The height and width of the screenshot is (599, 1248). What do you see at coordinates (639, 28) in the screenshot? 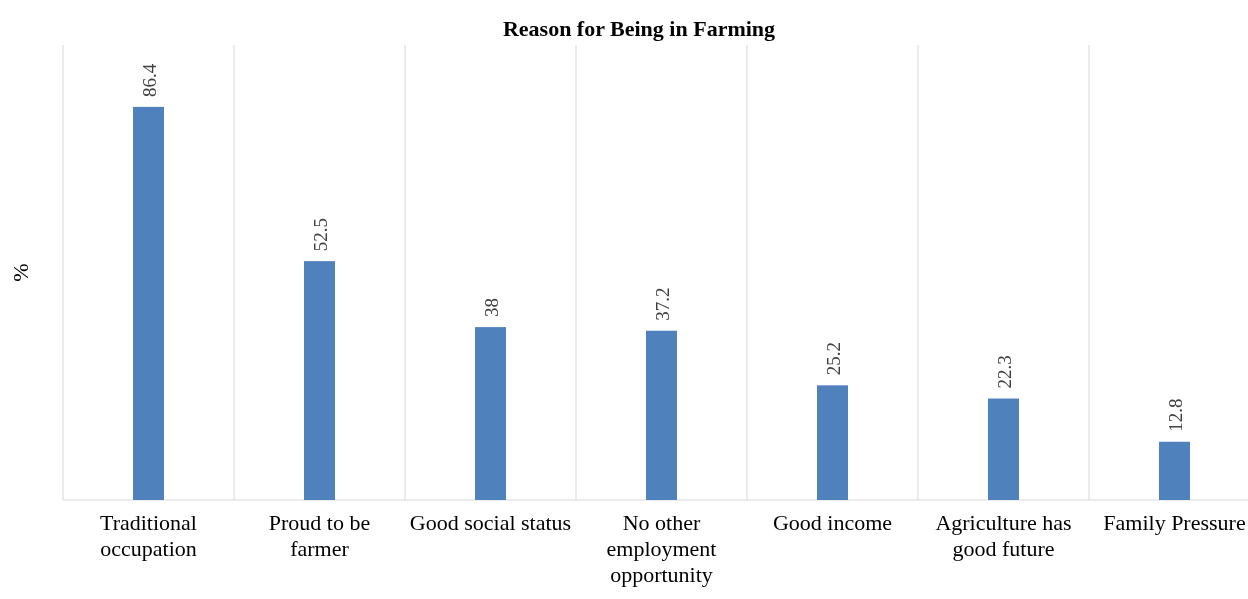
I see `chart-title: Reason for Being in Farming` at bounding box center [639, 28].